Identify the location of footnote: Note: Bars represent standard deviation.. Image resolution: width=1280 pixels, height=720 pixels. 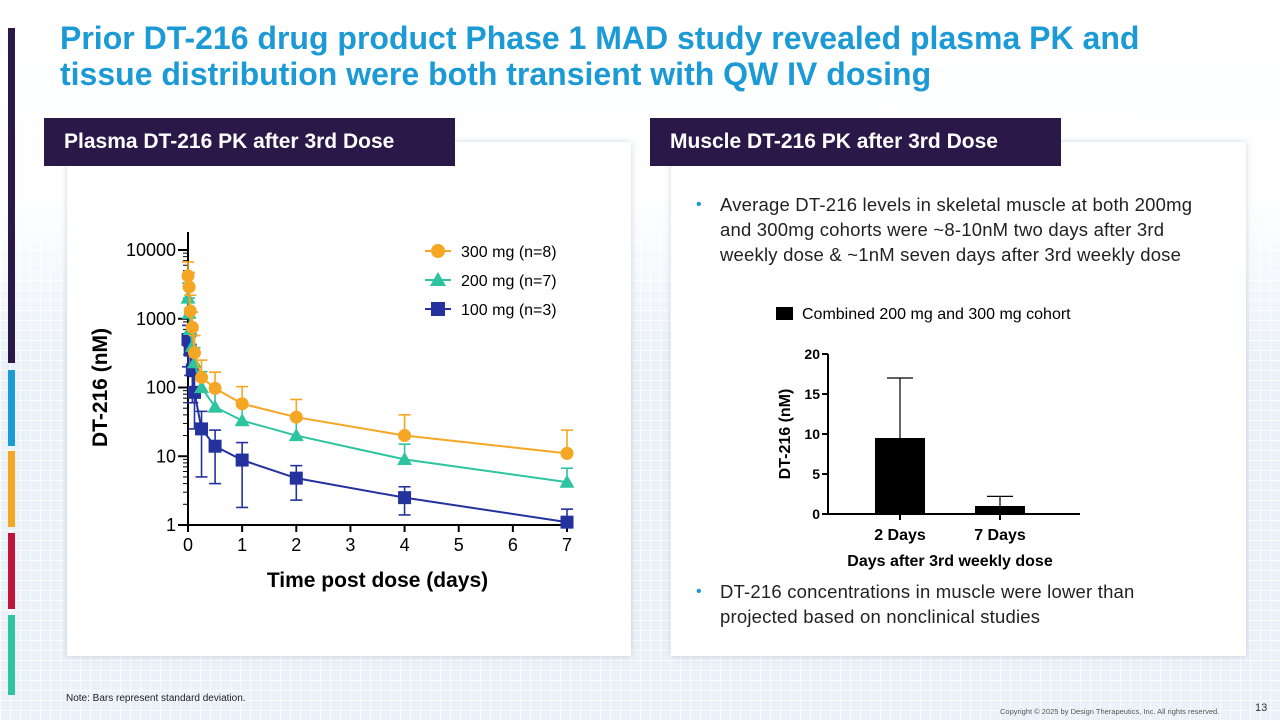
(156, 698).